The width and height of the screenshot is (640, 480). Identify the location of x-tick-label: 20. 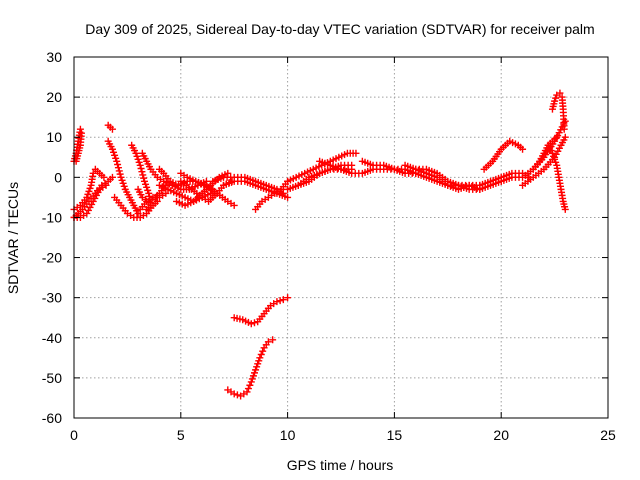
(501, 435).